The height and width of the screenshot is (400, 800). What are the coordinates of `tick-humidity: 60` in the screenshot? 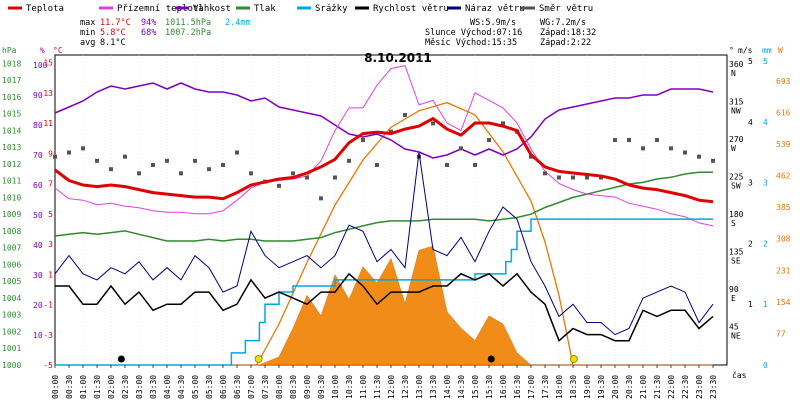 It's located at (38, 185).